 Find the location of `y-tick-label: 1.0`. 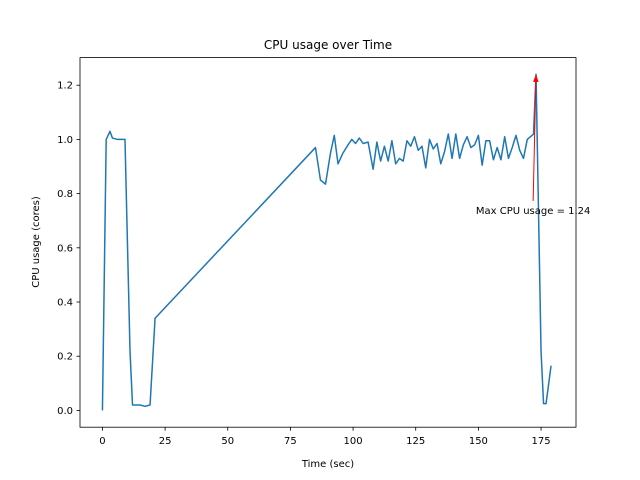

y-tick-label: 1.0 is located at coordinates (65, 140).